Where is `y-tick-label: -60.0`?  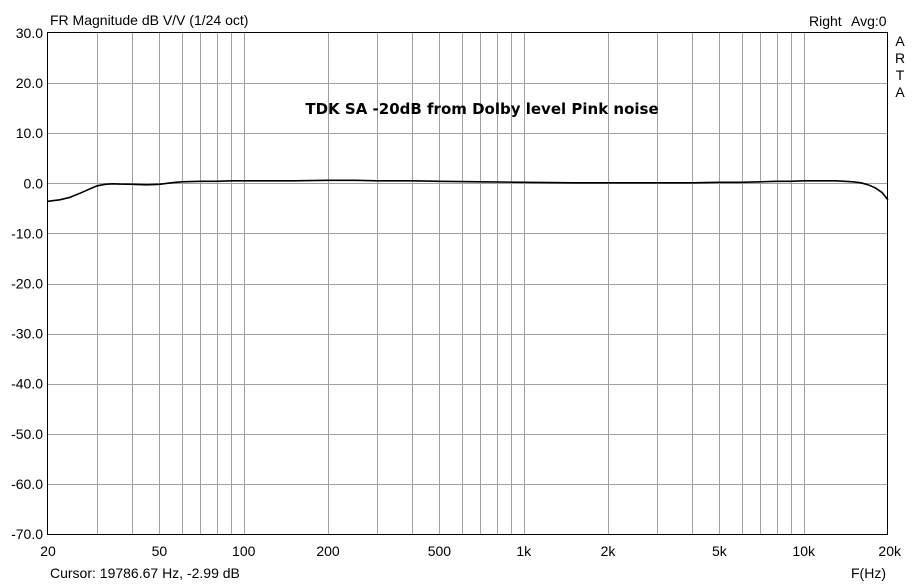
y-tick-label: -60.0 is located at coordinates (27, 484).